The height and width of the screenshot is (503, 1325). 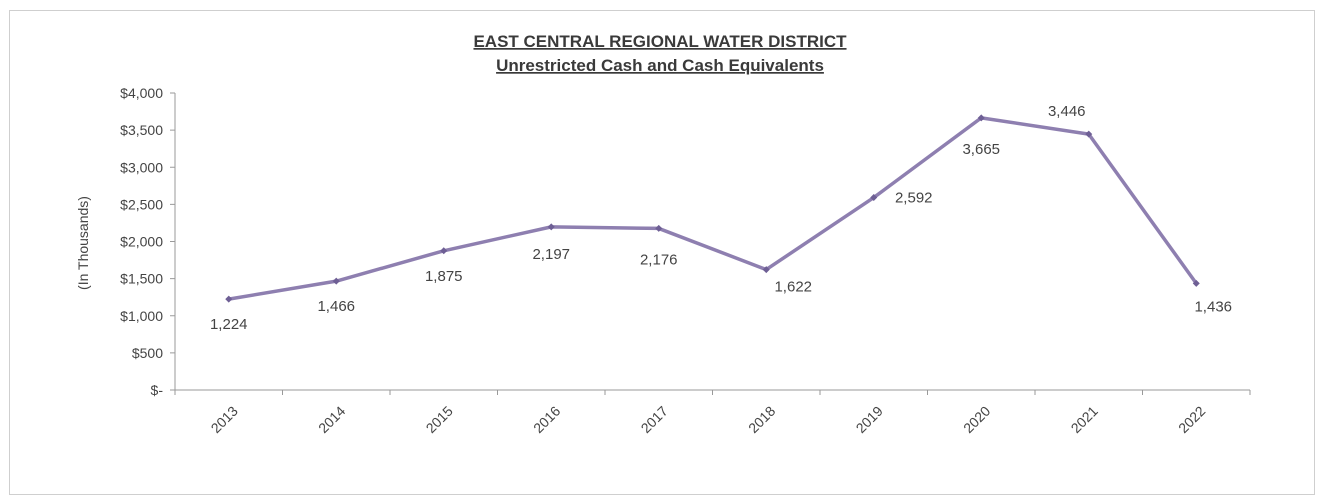 What do you see at coordinates (654, 419) in the screenshot?
I see `x-tick-label: 2017` at bounding box center [654, 419].